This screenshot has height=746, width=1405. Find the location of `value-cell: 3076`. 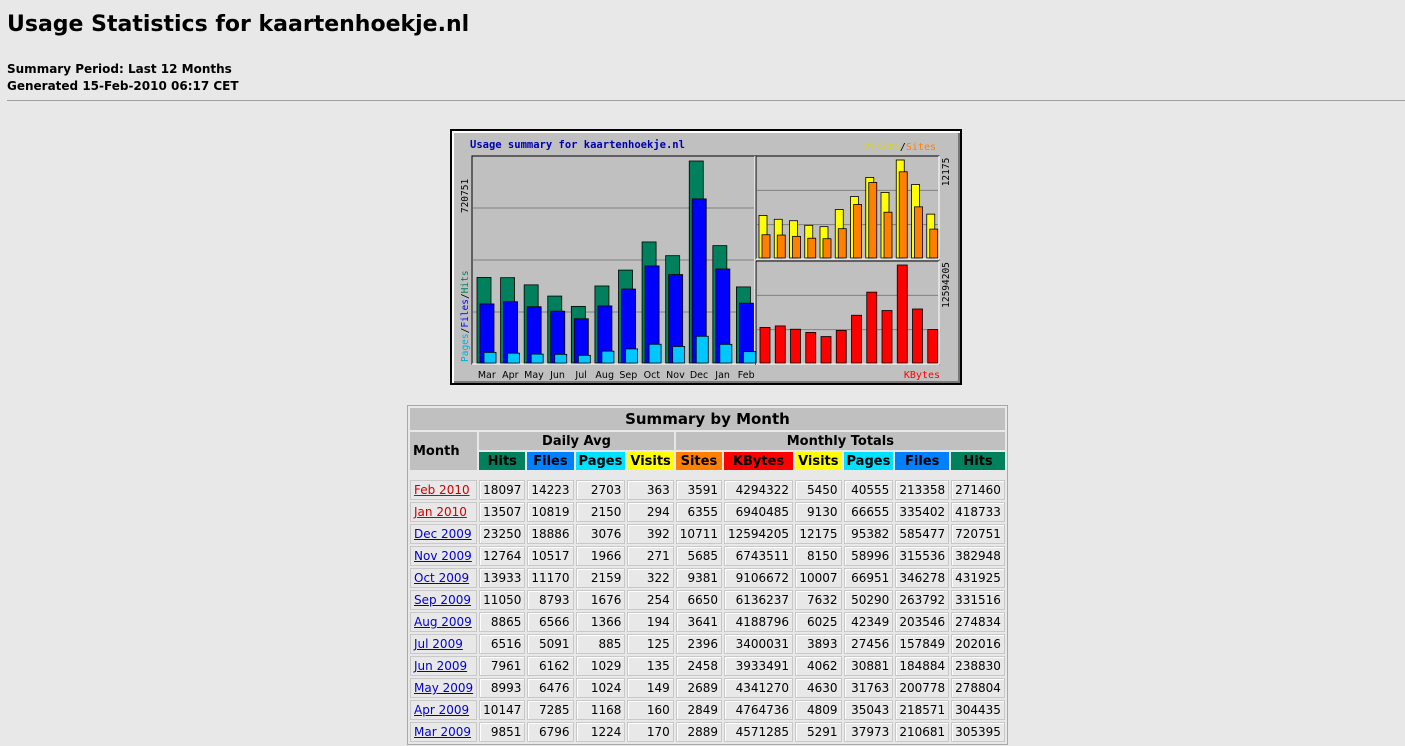

value-cell: 3076 is located at coordinates (600, 534).